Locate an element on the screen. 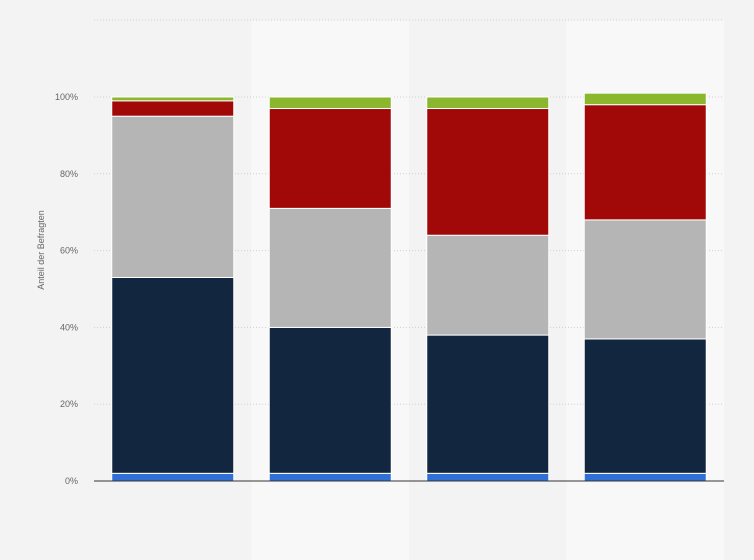  y-axis-label: Anteil der Befragten is located at coordinates (41, 250).